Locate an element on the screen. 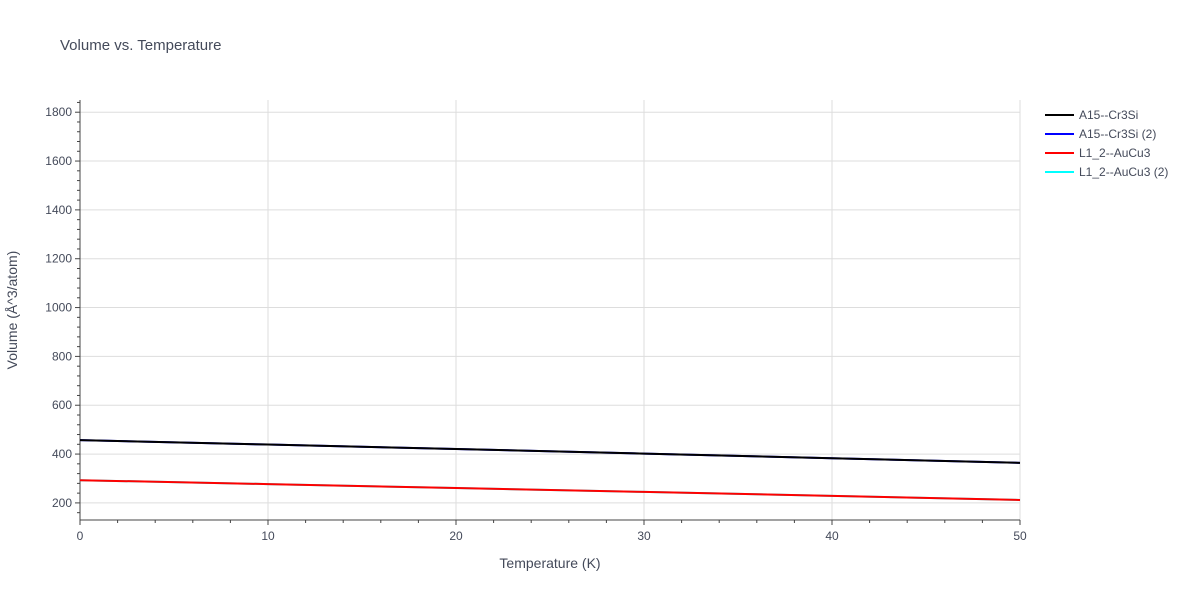  series-line-a15-cr3si is located at coordinates (550, 451).